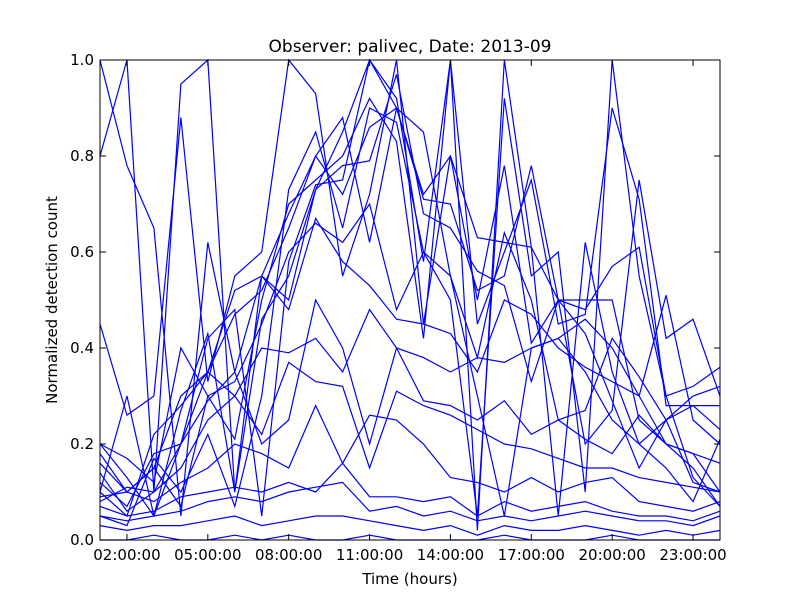  What do you see at coordinates (82, 540) in the screenshot?
I see `y-tick-label: 0.0` at bounding box center [82, 540].